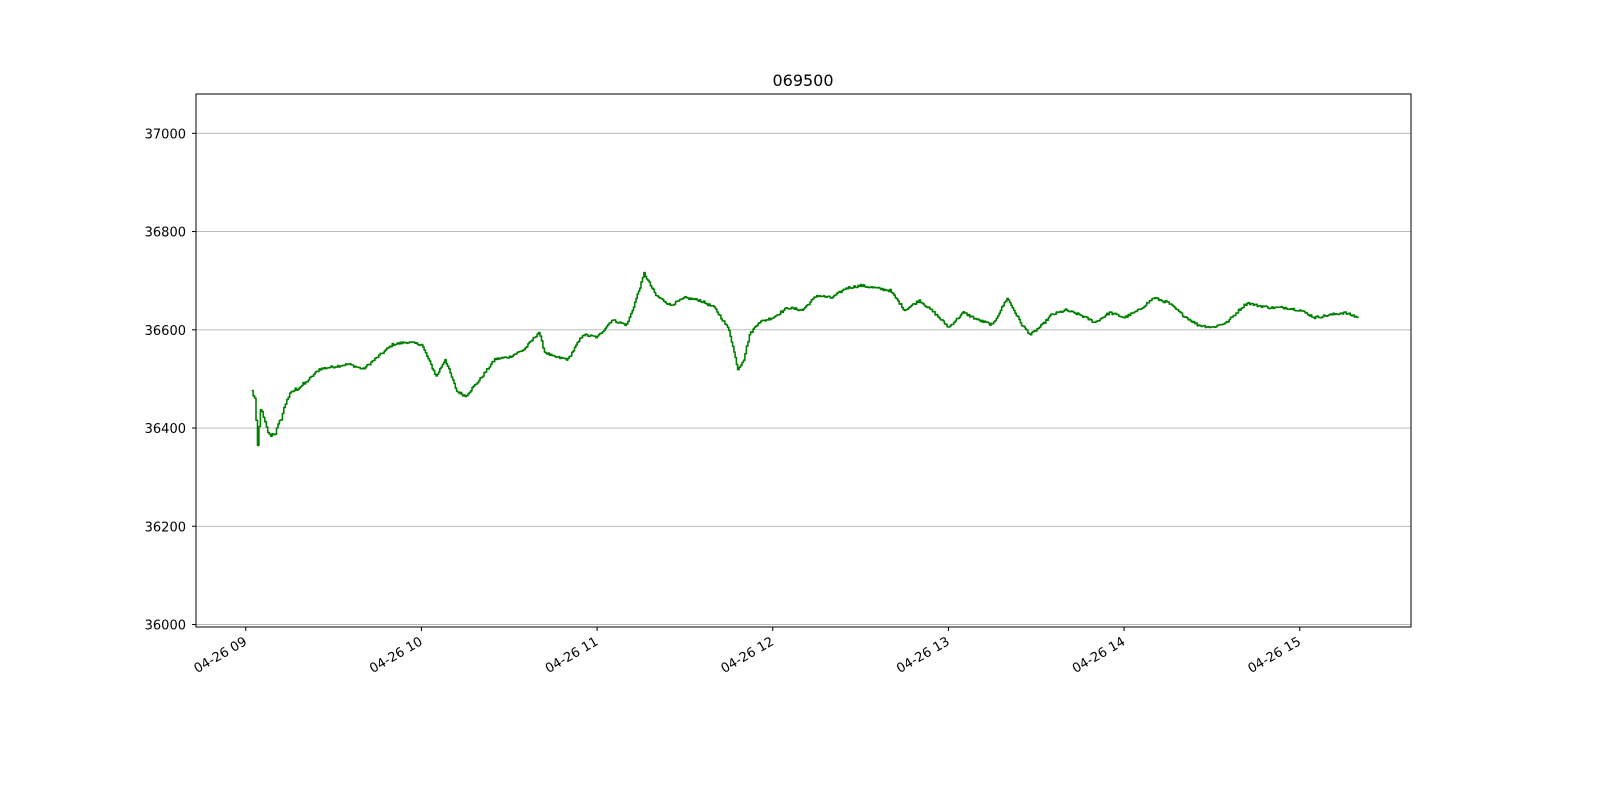  What do you see at coordinates (221, 655) in the screenshot?
I see `x-tick-label: 04-26 09` at bounding box center [221, 655].